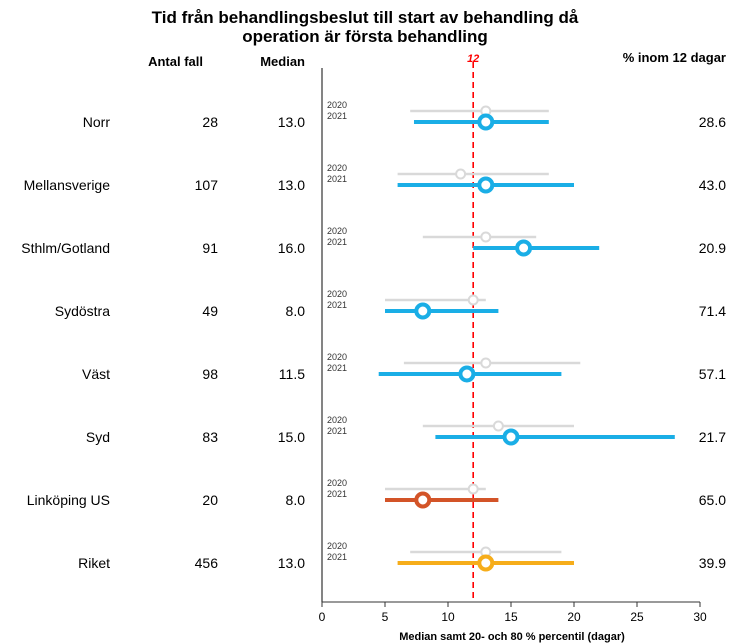 This screenshot has width=729, height=644. I want to click on antal-fall-value: 98, so click(210, 374).